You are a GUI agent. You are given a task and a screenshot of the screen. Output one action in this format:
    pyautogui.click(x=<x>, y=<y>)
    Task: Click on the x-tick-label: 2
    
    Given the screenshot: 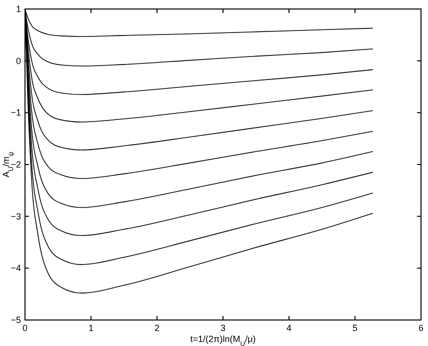 What is the action you would take?
    pyautogui.click(x=157, y=328)
    